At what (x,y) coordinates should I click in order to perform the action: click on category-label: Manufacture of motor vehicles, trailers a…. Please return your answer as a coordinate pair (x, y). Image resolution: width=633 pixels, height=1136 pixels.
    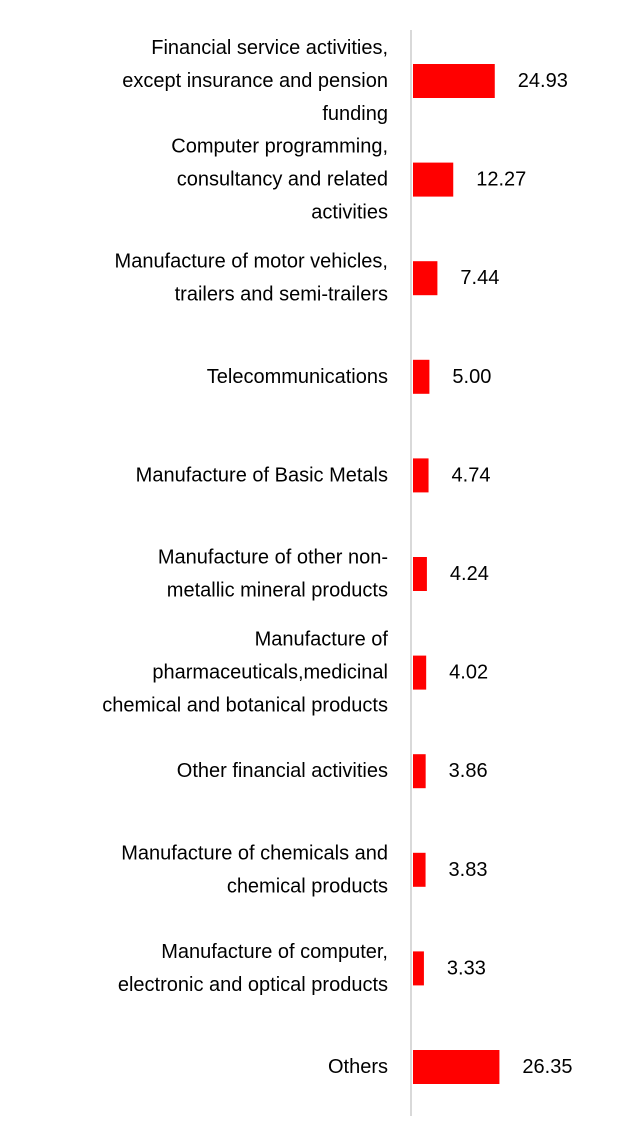
    Looking at the image, I should click on (251, 278).